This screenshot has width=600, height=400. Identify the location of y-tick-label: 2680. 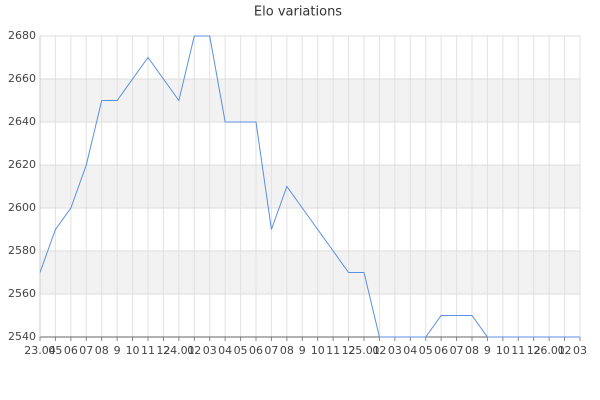
(22, 35).